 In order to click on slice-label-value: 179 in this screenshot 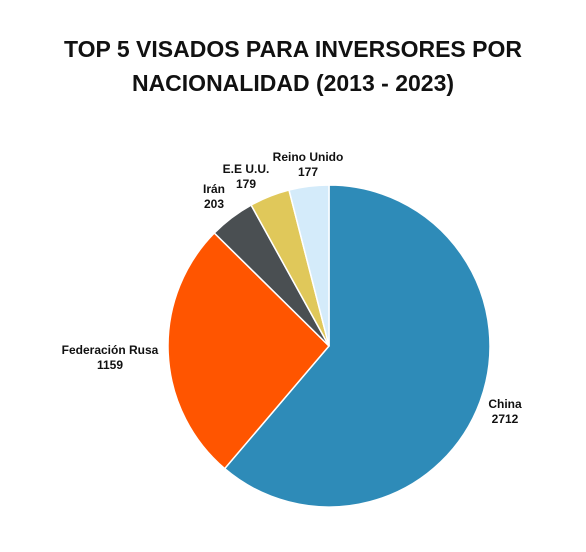, I will do `click(246, 184)`.